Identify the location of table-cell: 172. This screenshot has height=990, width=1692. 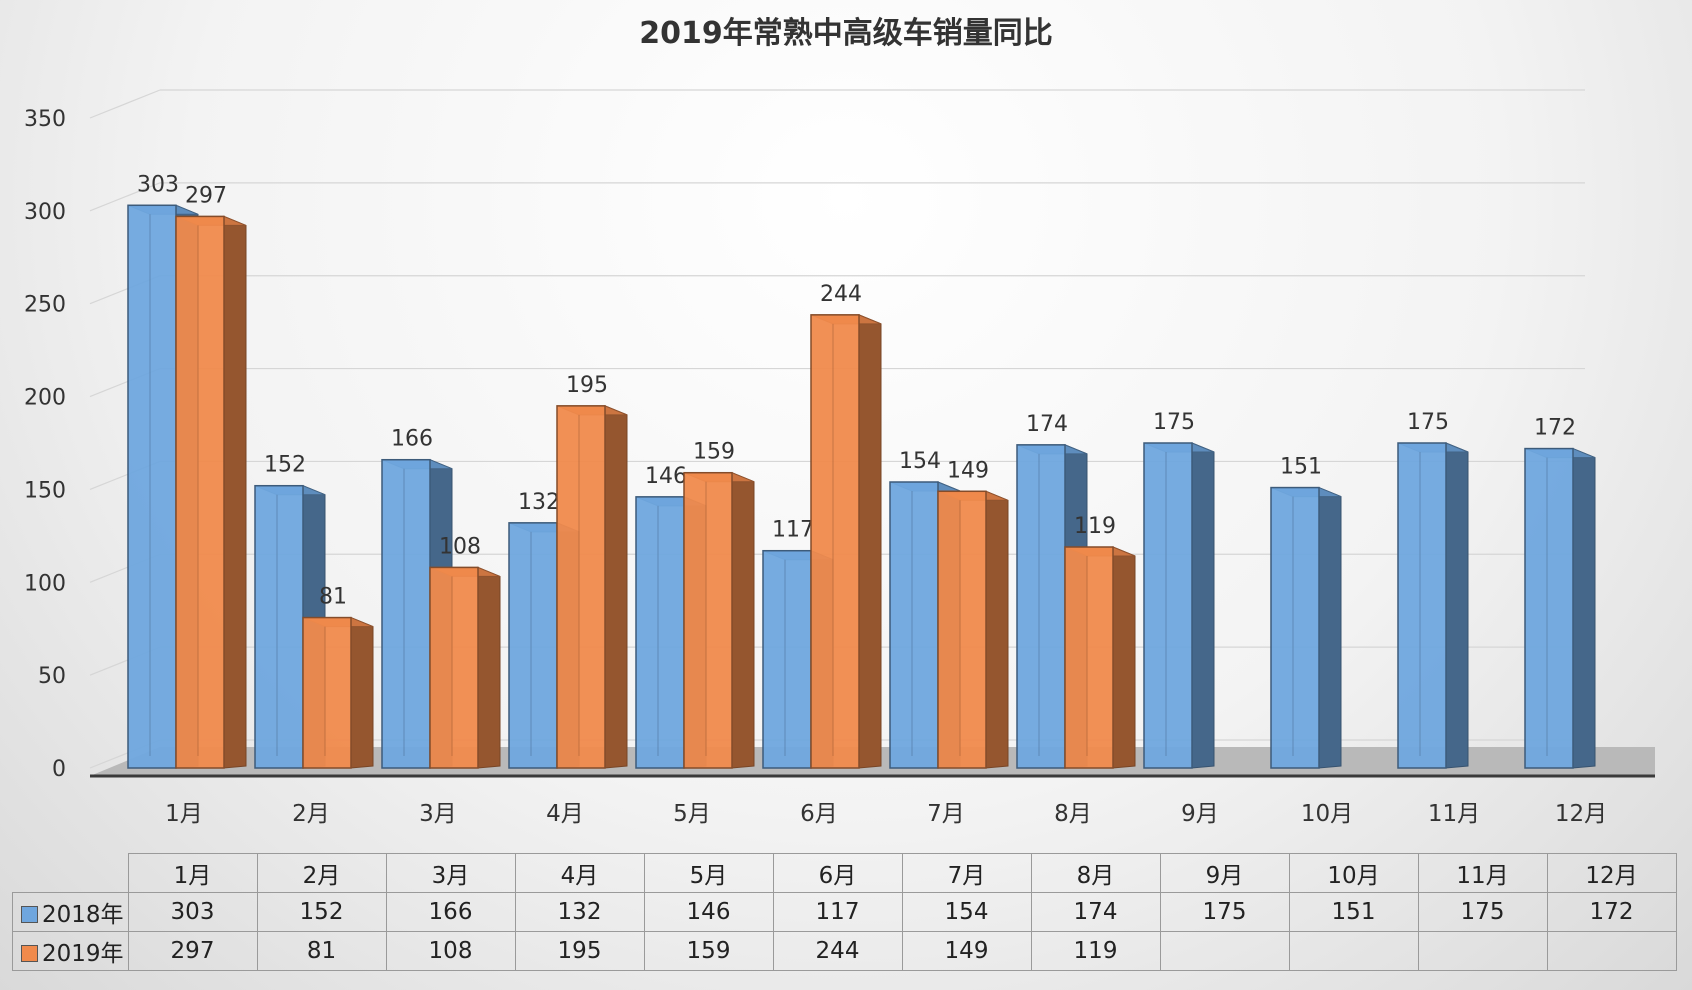
(1611, 912).